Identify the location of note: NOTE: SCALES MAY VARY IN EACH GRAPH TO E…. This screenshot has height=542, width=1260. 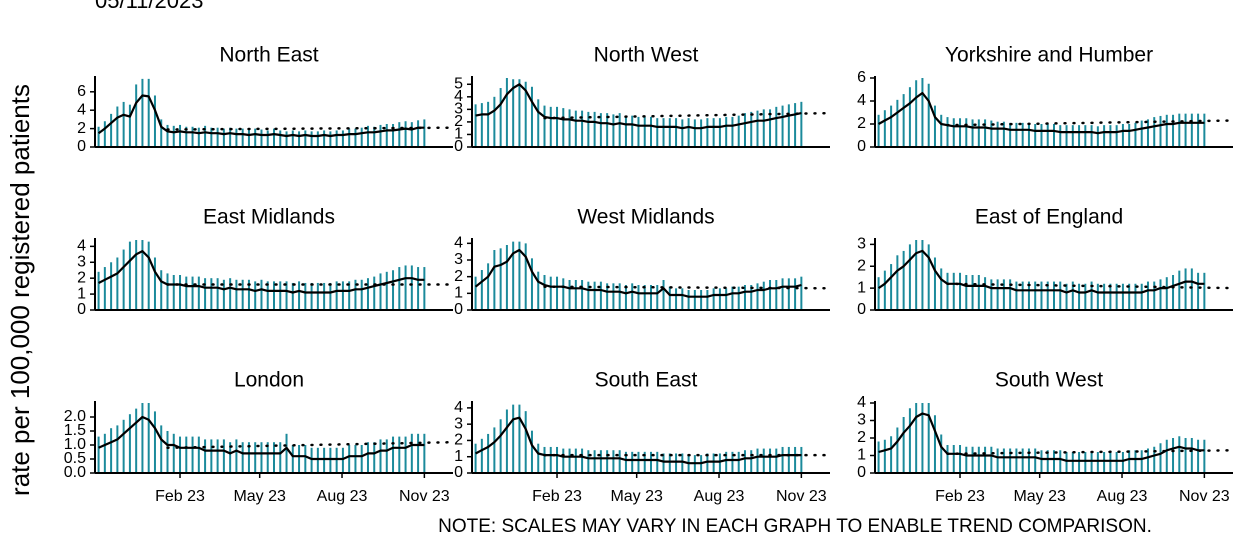
(795, 526).